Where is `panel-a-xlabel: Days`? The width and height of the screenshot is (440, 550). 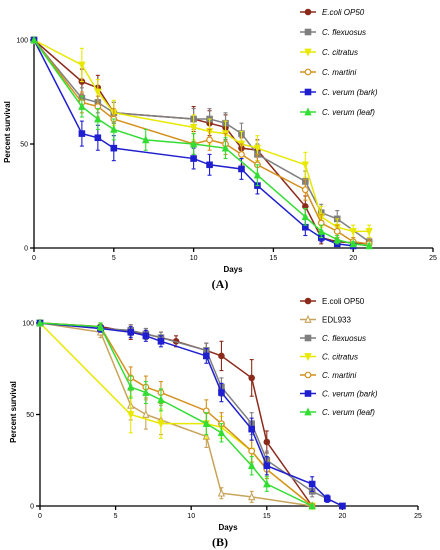 panel-a-xlabel: Days is located at coordinates (233, 269).